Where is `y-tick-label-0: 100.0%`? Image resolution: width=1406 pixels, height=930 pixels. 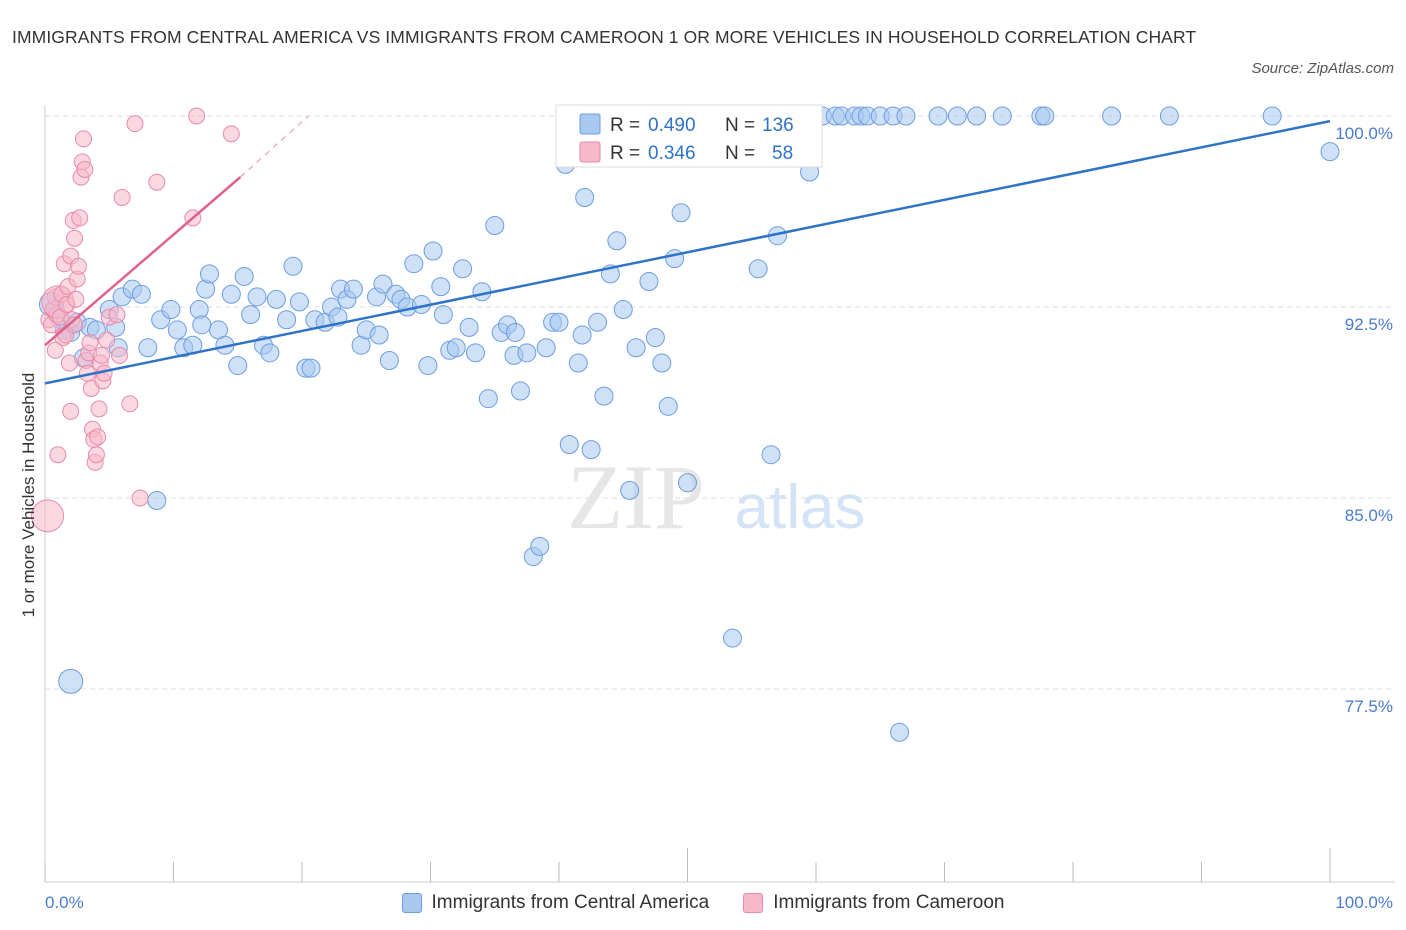
y-tick-label-0: 100.0% is located at coordinates (1364, 133).